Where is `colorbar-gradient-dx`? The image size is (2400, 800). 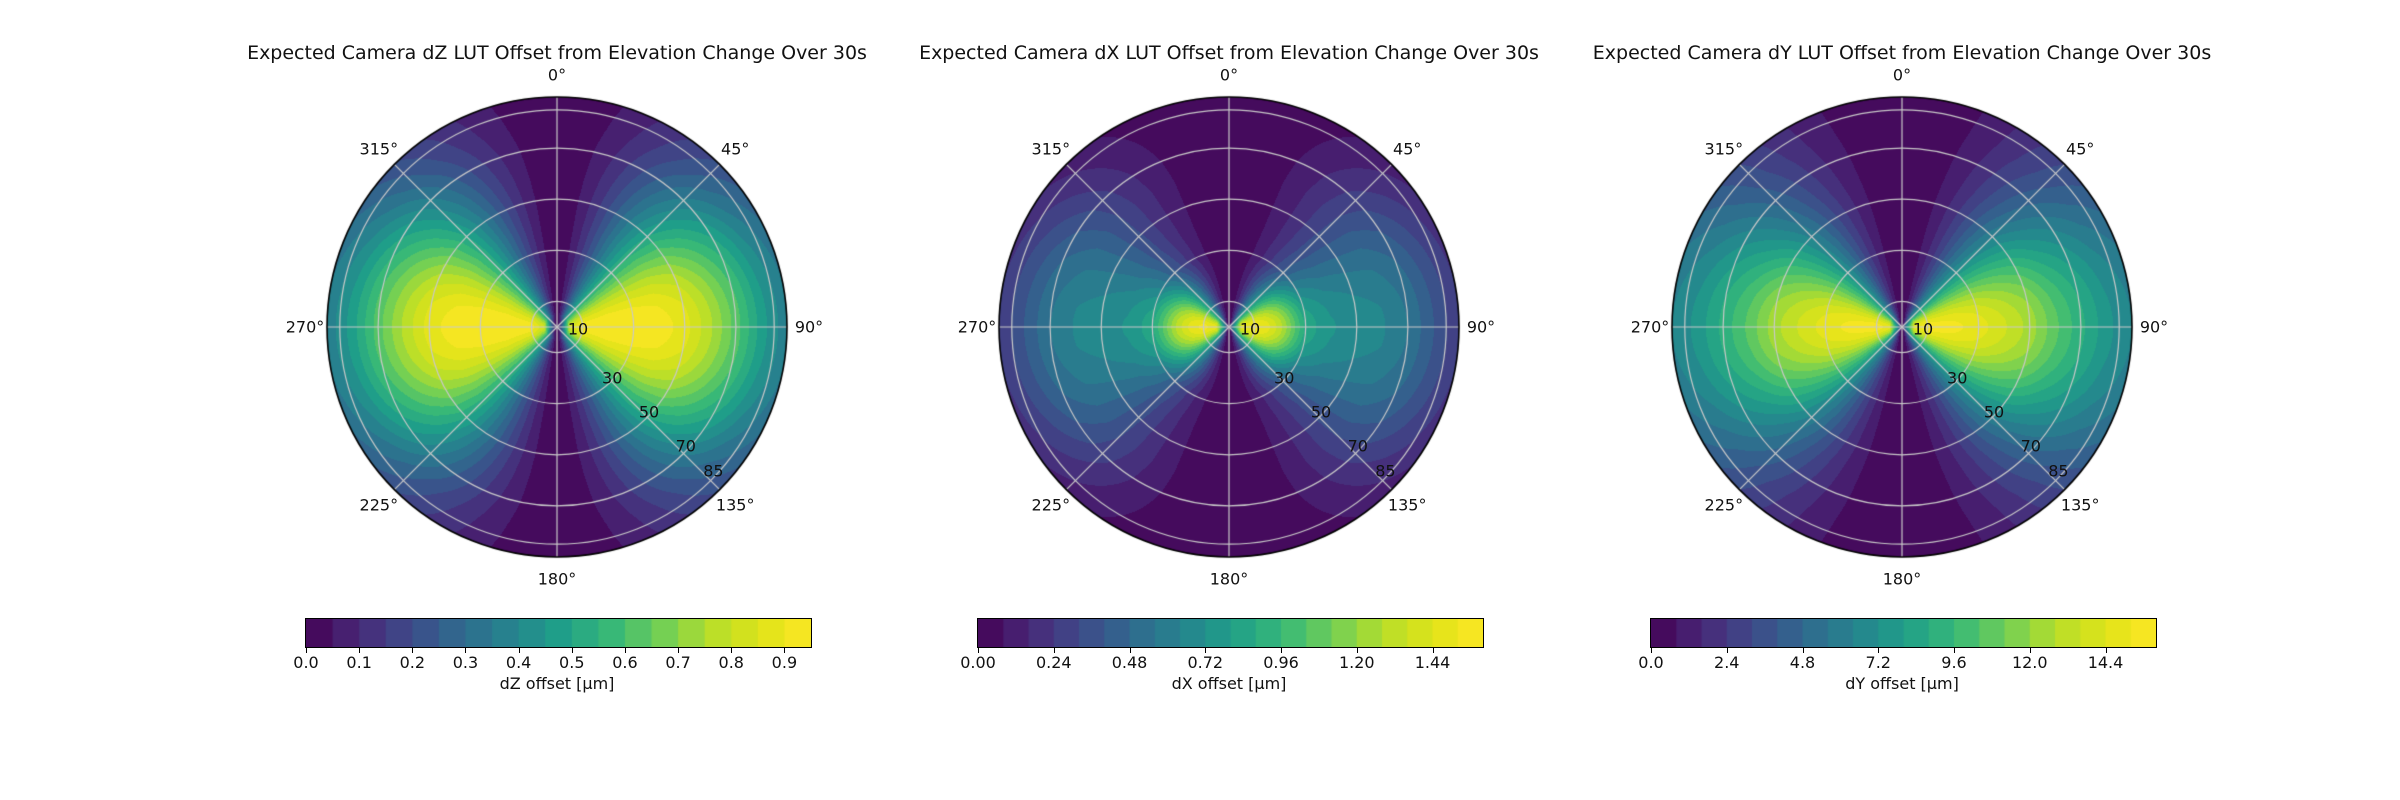 colorbar-gradient-dx is located at coordinates (1230, 633).